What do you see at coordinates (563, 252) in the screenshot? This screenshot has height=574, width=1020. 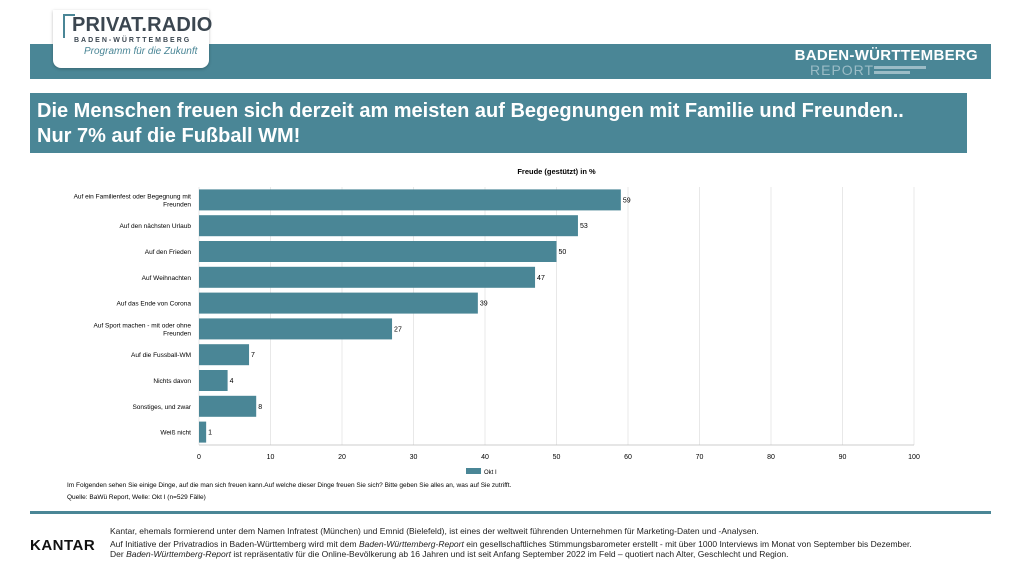 I see `data-label: 50` at bounding box center [563, 252].